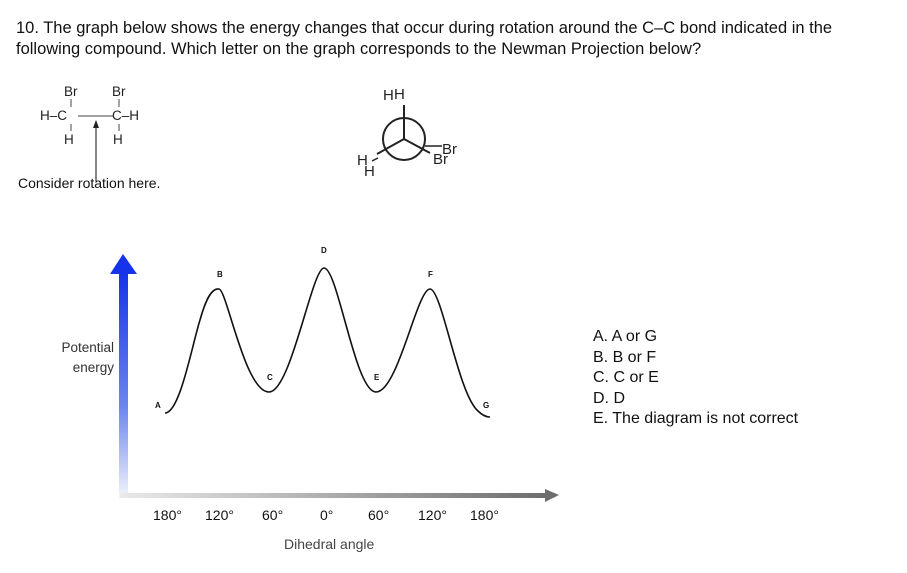 The width and height of the screenshot is (907, 573). Describe the element at coordinates (430, 274) in the screenshot. I see `point-label-f: F` at that location.